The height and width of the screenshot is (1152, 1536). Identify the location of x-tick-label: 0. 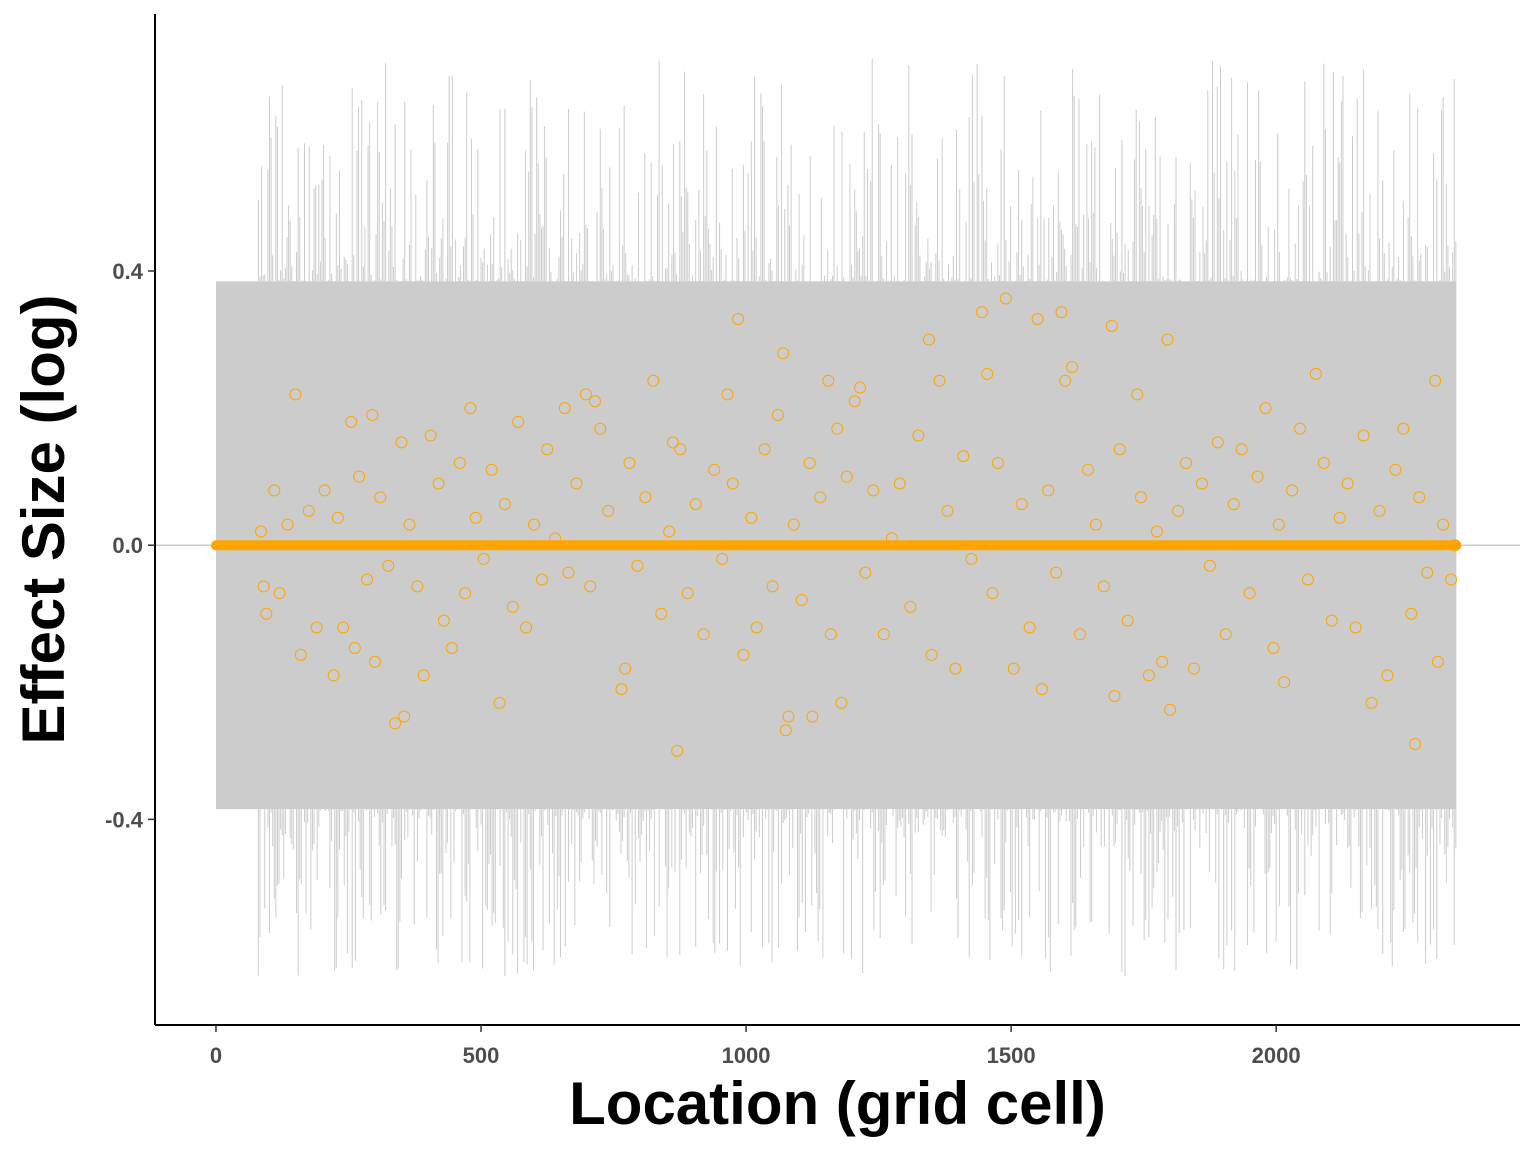
(216, 1055).